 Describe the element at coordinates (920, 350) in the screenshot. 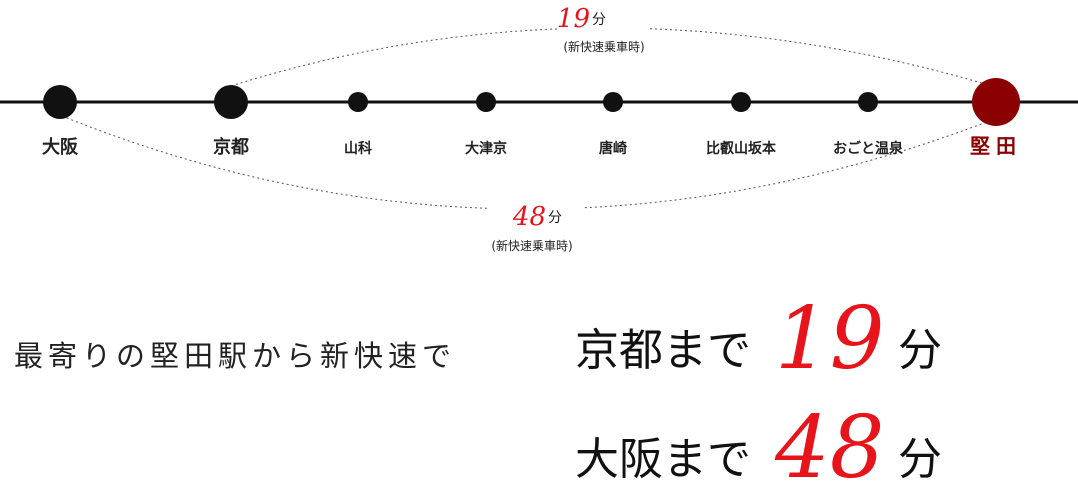

I see `kyoto-big-unit: 分` at that location.